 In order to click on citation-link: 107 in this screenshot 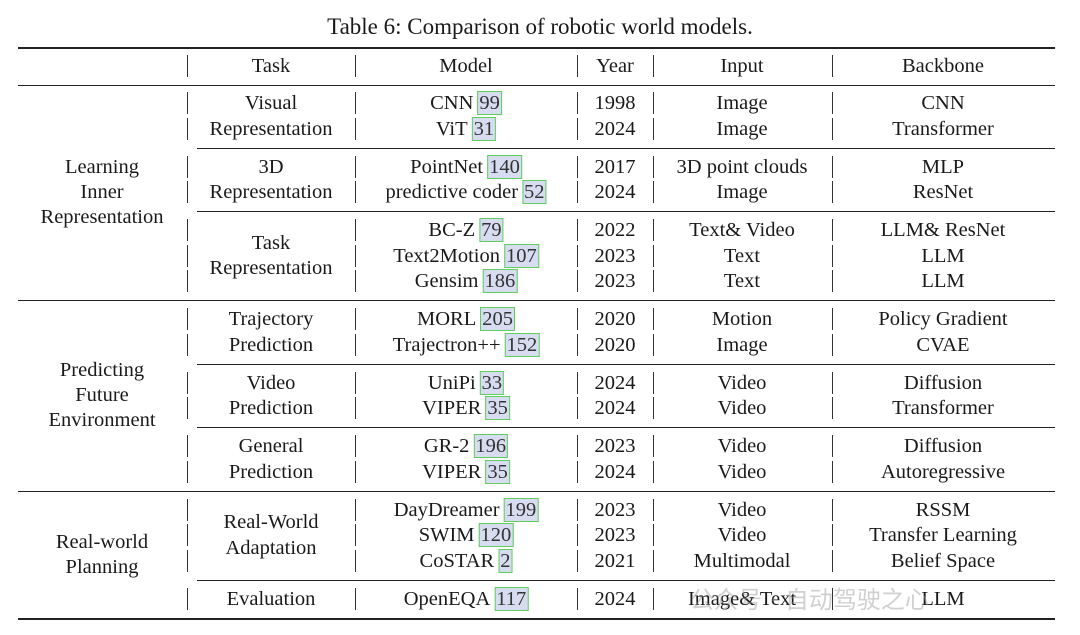, I will do `click(521, 255)`.